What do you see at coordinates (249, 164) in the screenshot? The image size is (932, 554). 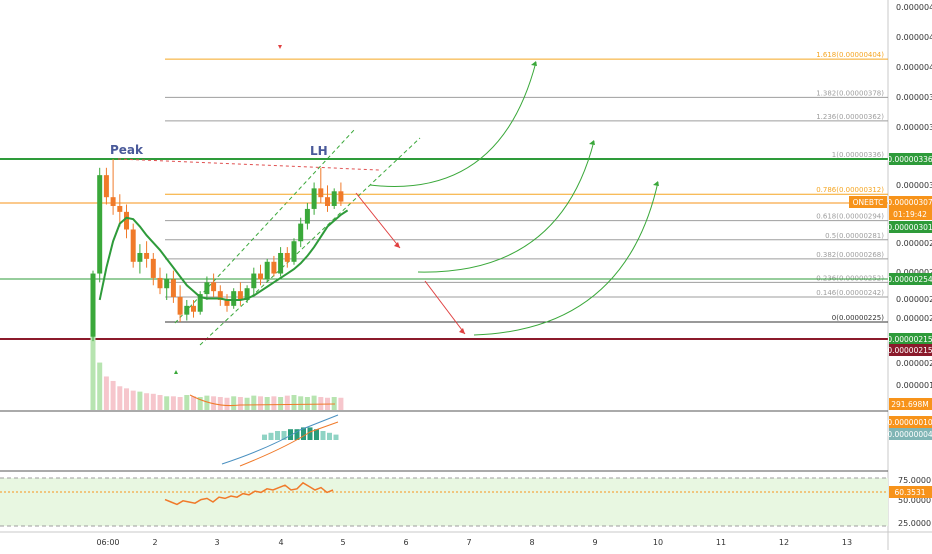 I see `peak-lh-trendline` at bounding box center [249, 164].